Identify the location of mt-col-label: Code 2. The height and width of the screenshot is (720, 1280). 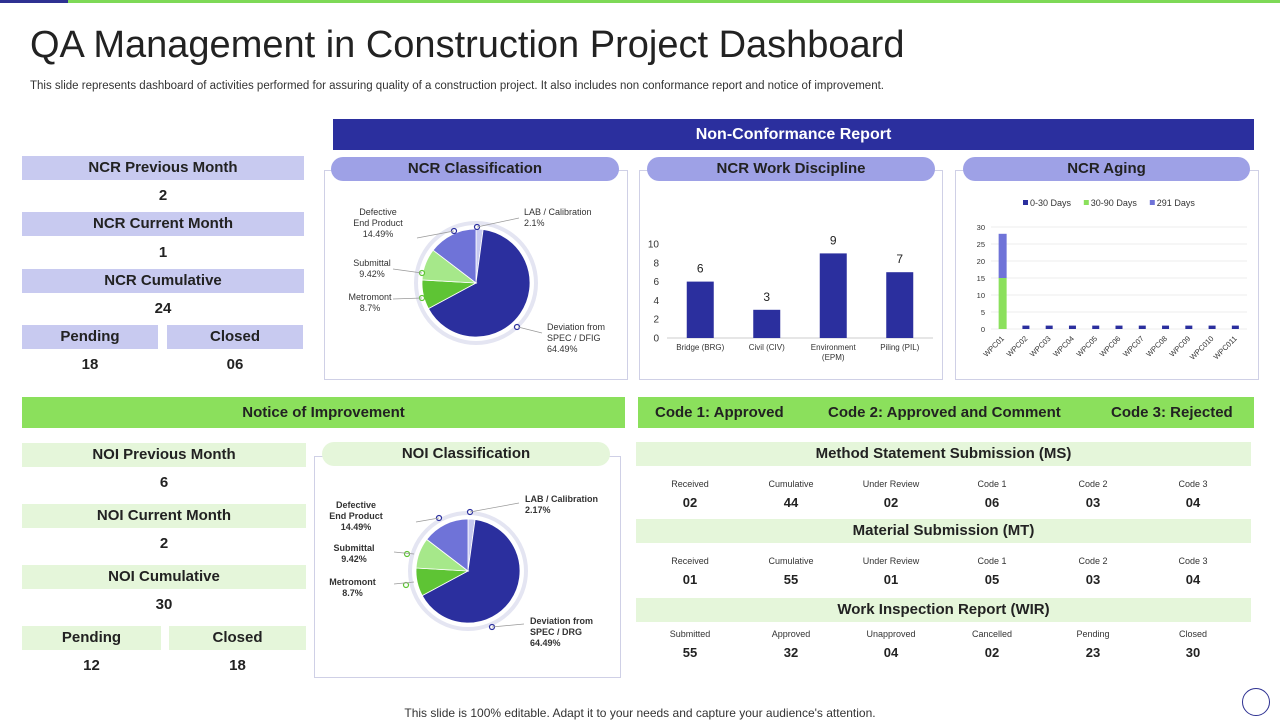
(1093, 561).